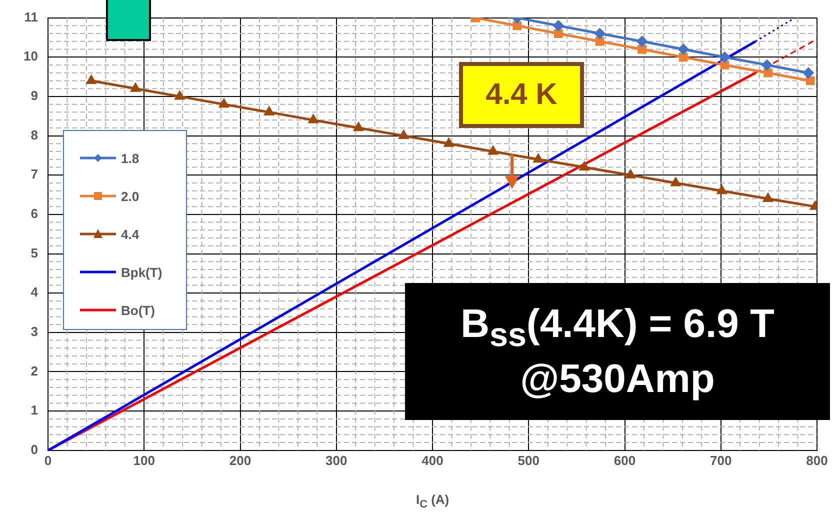  I want to click on x-tick-label: 600, so click(625, 460).